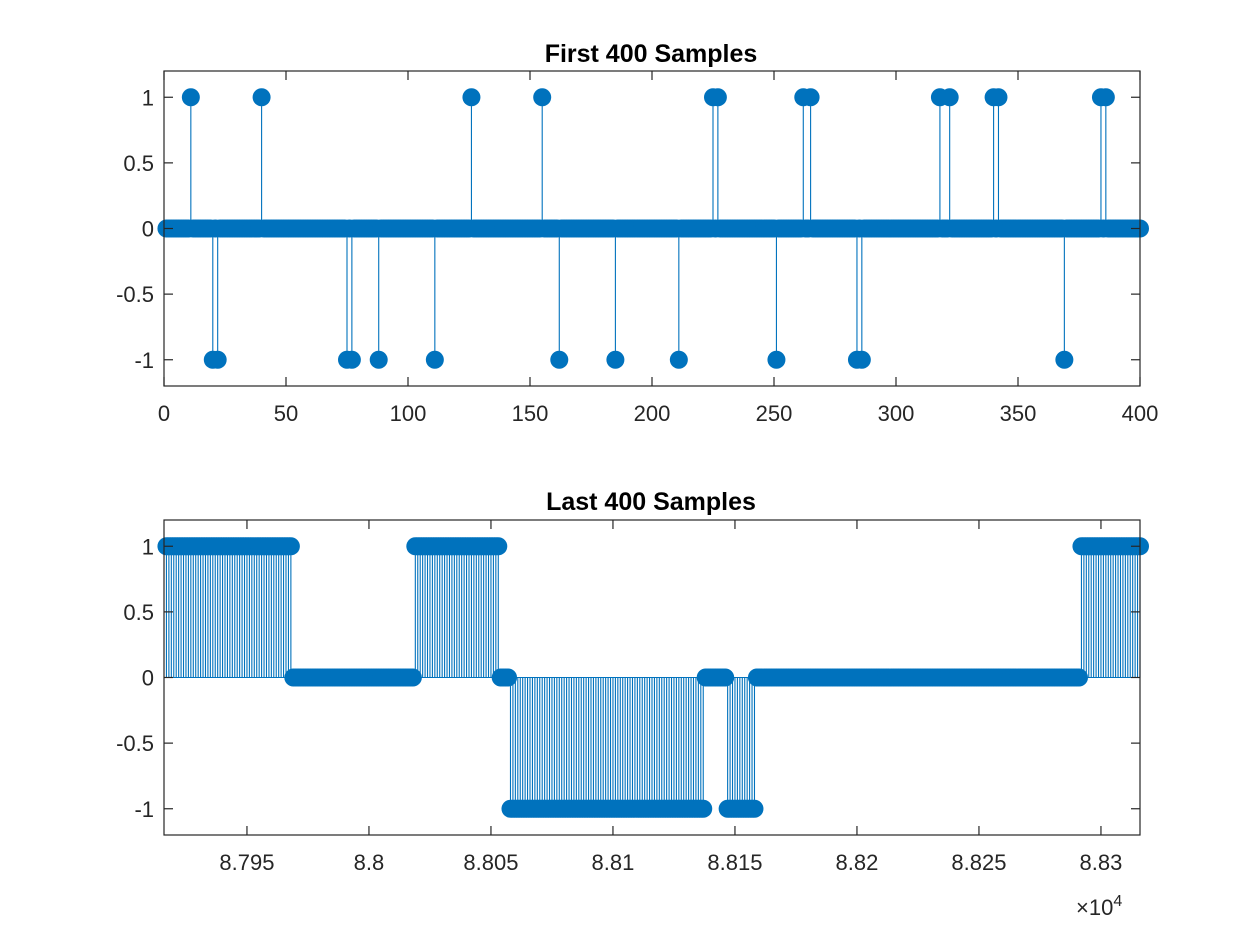 The height and width of the screenshot is (945, 1260). Describe the element at coordinates (652, 413) in the screenshot. I see `x-tick-label: 200` at that location.